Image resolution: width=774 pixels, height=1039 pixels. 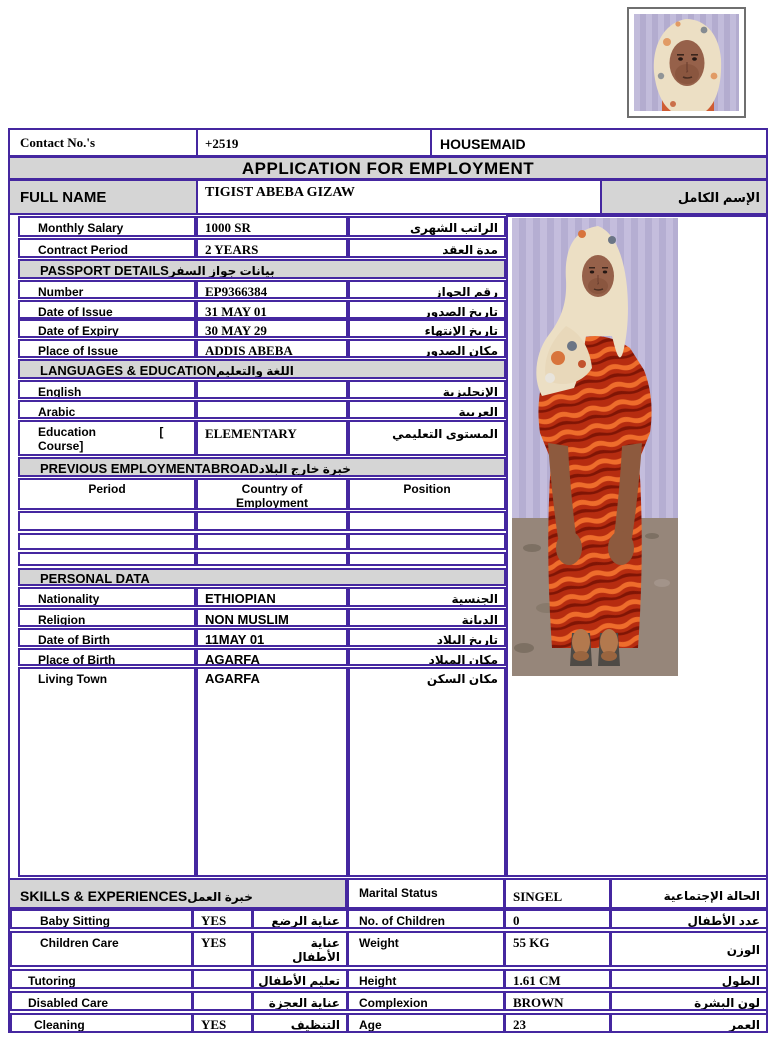 What do you see at coordinates (149, 468) in the screenshot?
I see `previous-employment-header-en: PREVIOUS EMPLOYMENTABROAD` at bounding box center [149, 468].